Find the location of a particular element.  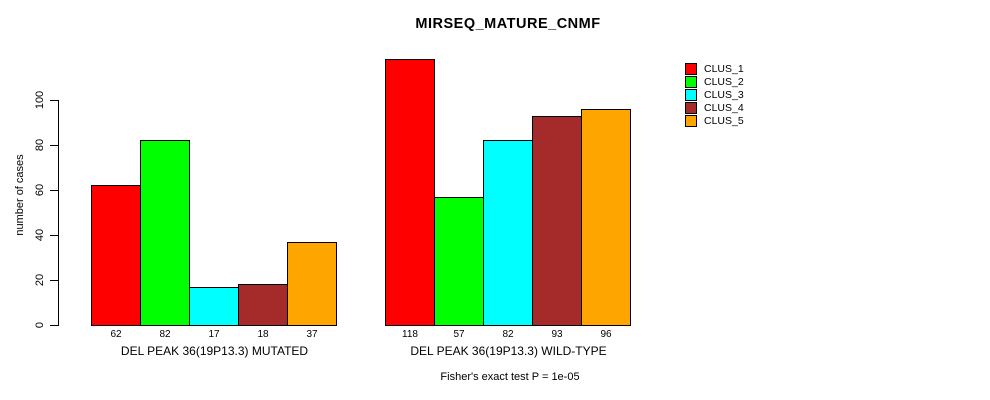

y-tick-label: 20 is located at coordinates (40, 280).